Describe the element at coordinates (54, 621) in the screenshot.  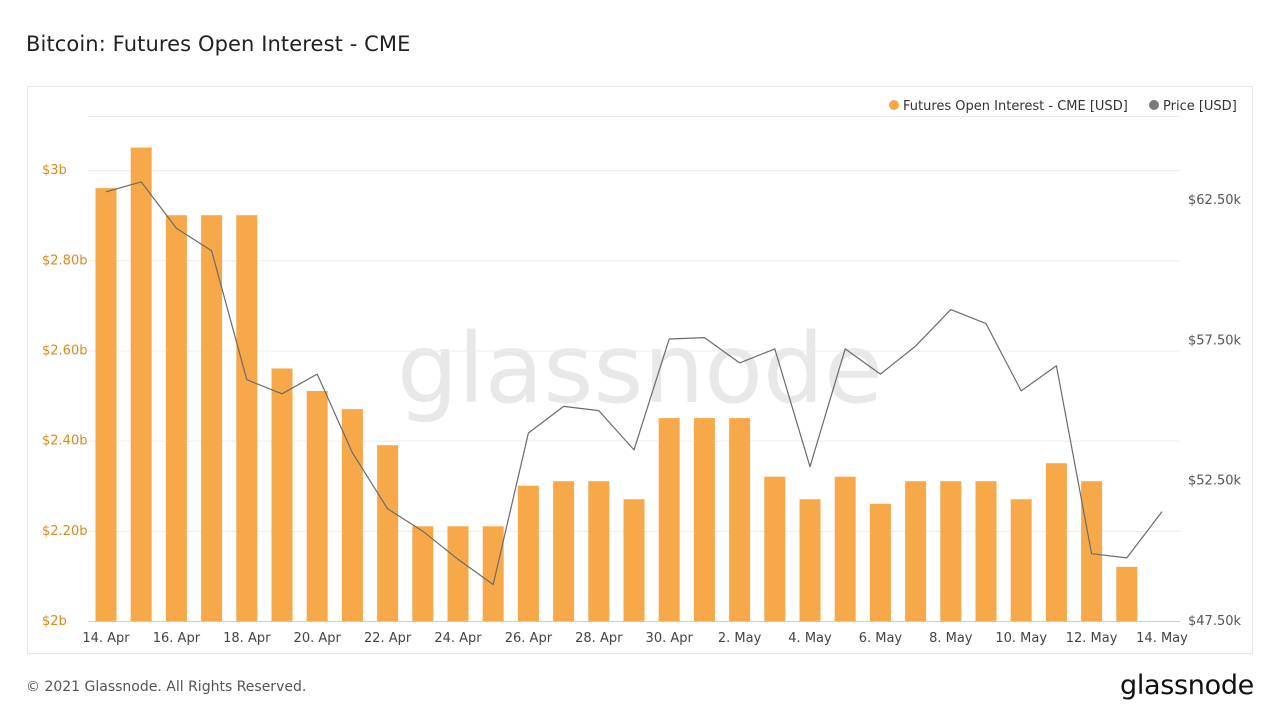
I see `left-axis-tick-label: $2b` at that location.